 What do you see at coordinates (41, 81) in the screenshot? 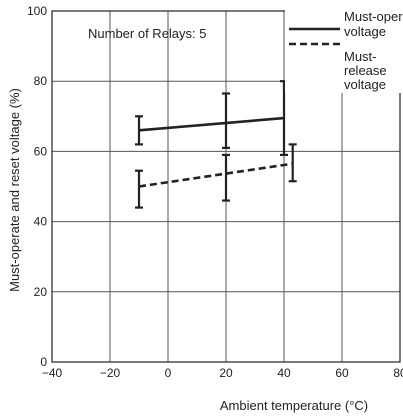
I see `y-tick-label: 80` at bounding box center [41, 81].